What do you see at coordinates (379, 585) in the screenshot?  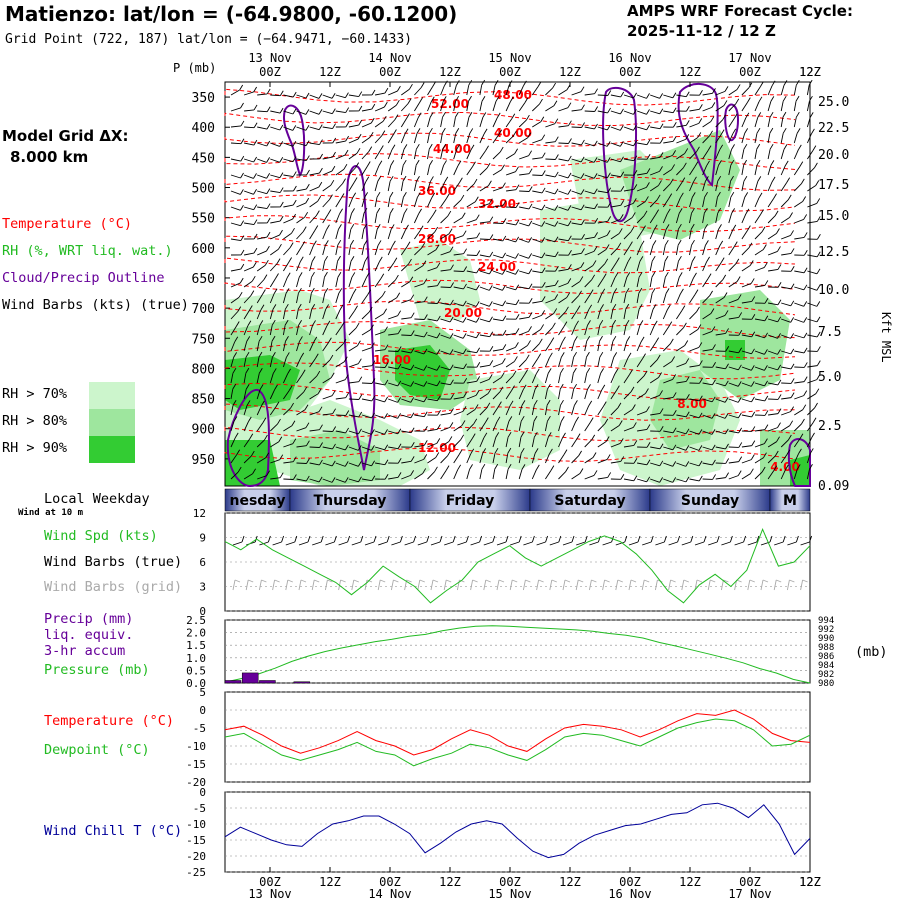 I see `grid-wind-barb` at bounding box center [379, 585].